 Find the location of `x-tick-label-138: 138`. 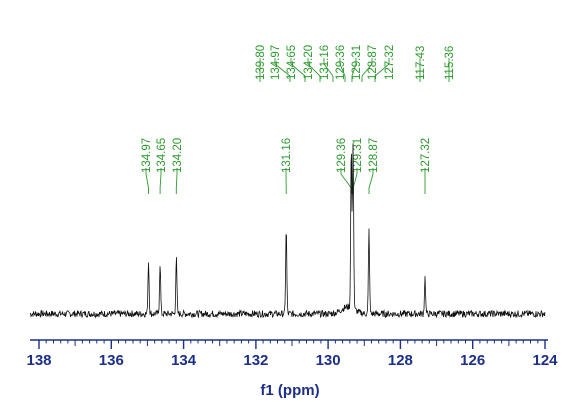

x-tick-label-138: 138 is located at coordinates (38, 360).